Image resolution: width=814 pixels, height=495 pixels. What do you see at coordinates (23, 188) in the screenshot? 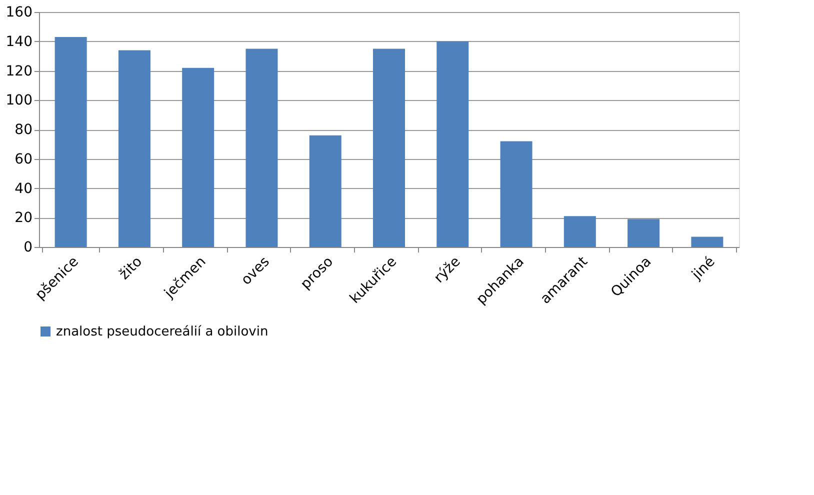
I see `y-tick-label: 40` at bounding box center [23, 188].